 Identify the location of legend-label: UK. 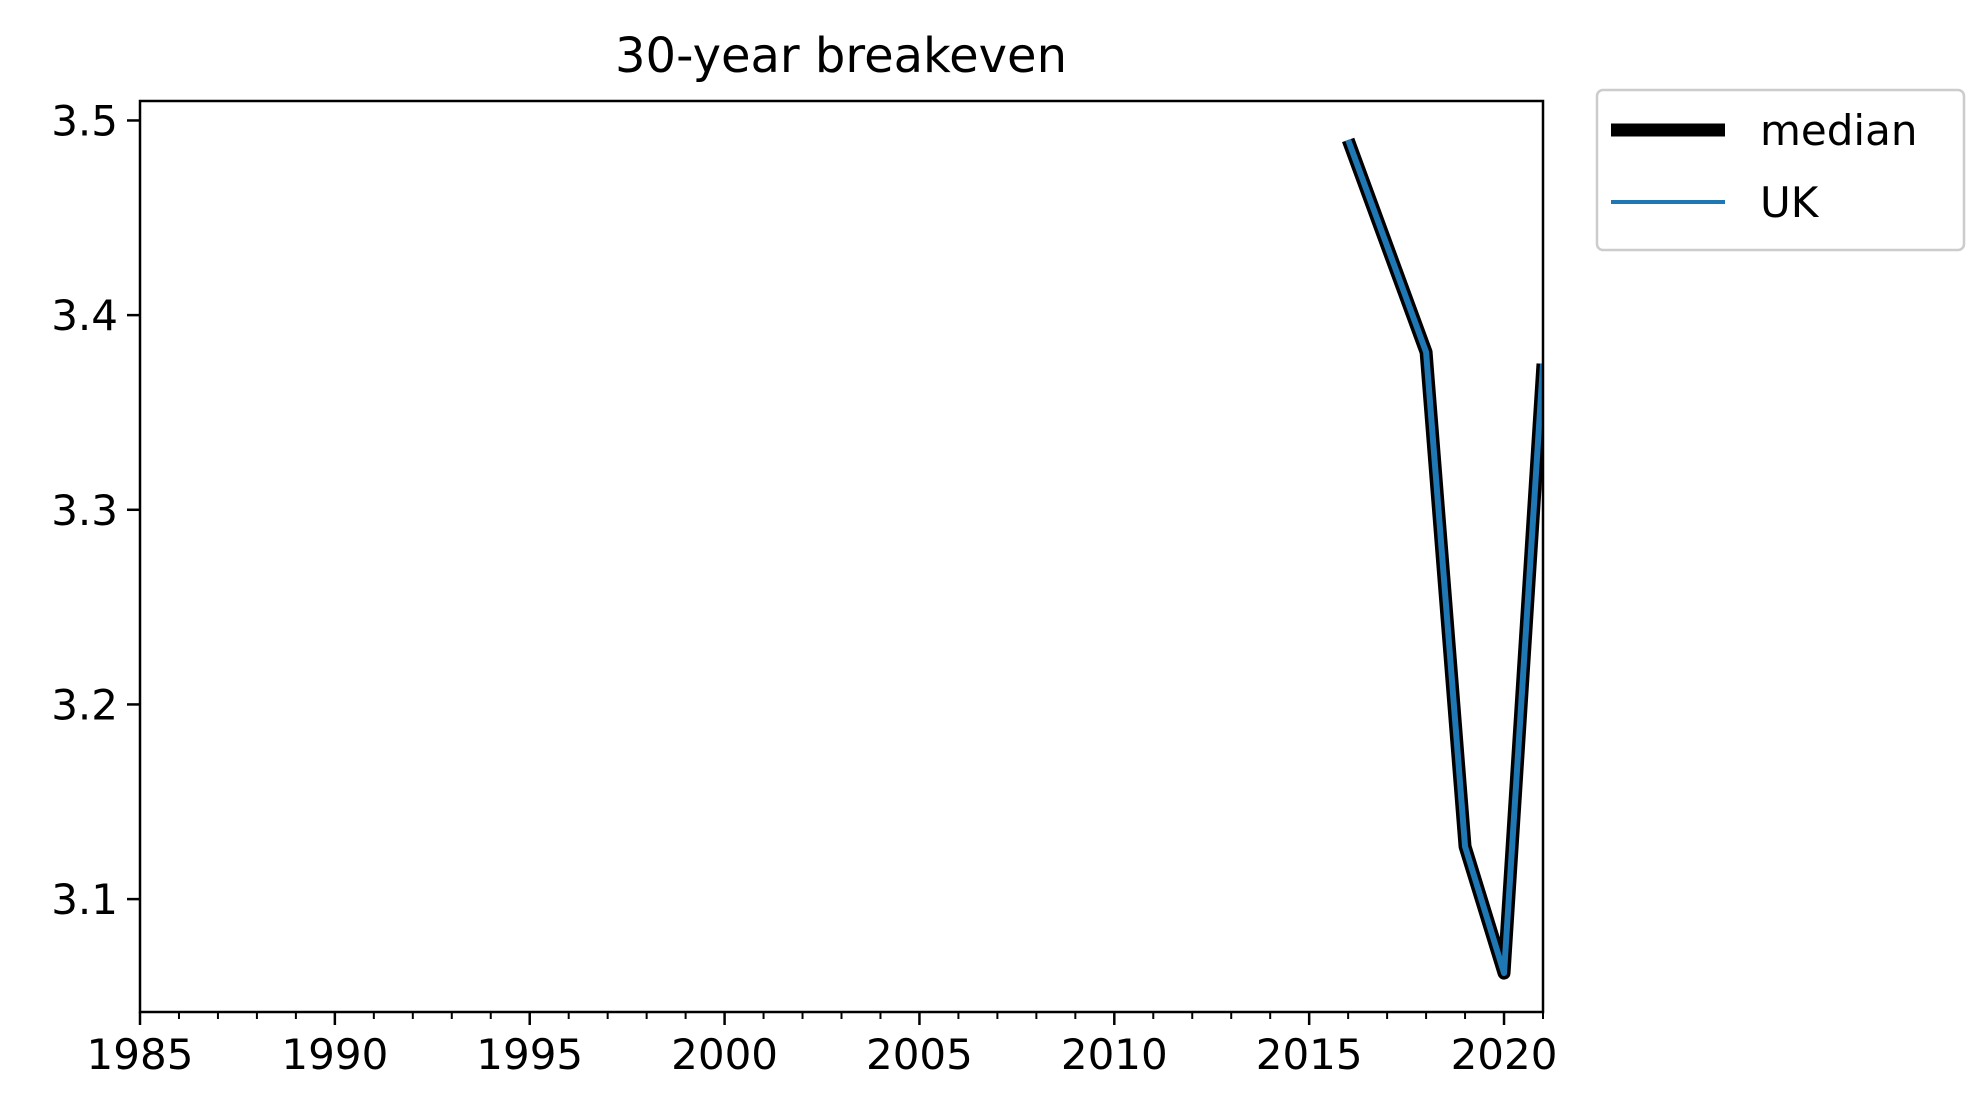
(1790, 202).